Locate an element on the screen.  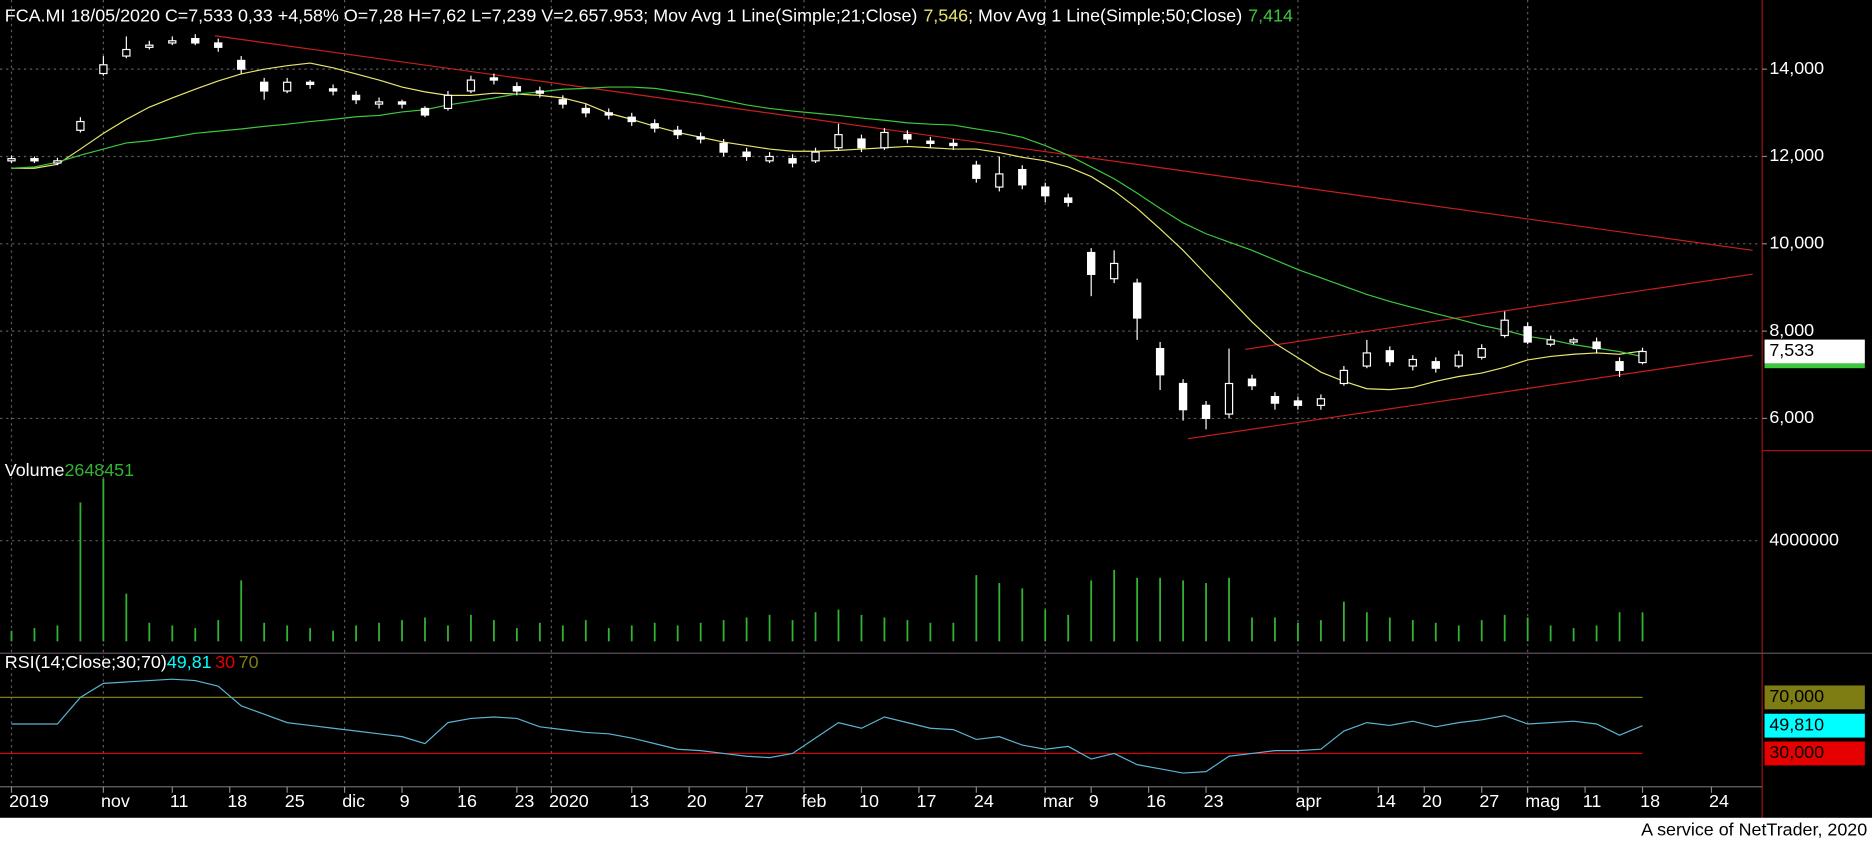
legend-name: ; Mov Avg 1 Line(Simple;21;Close) is located at coordinates (780, 15).